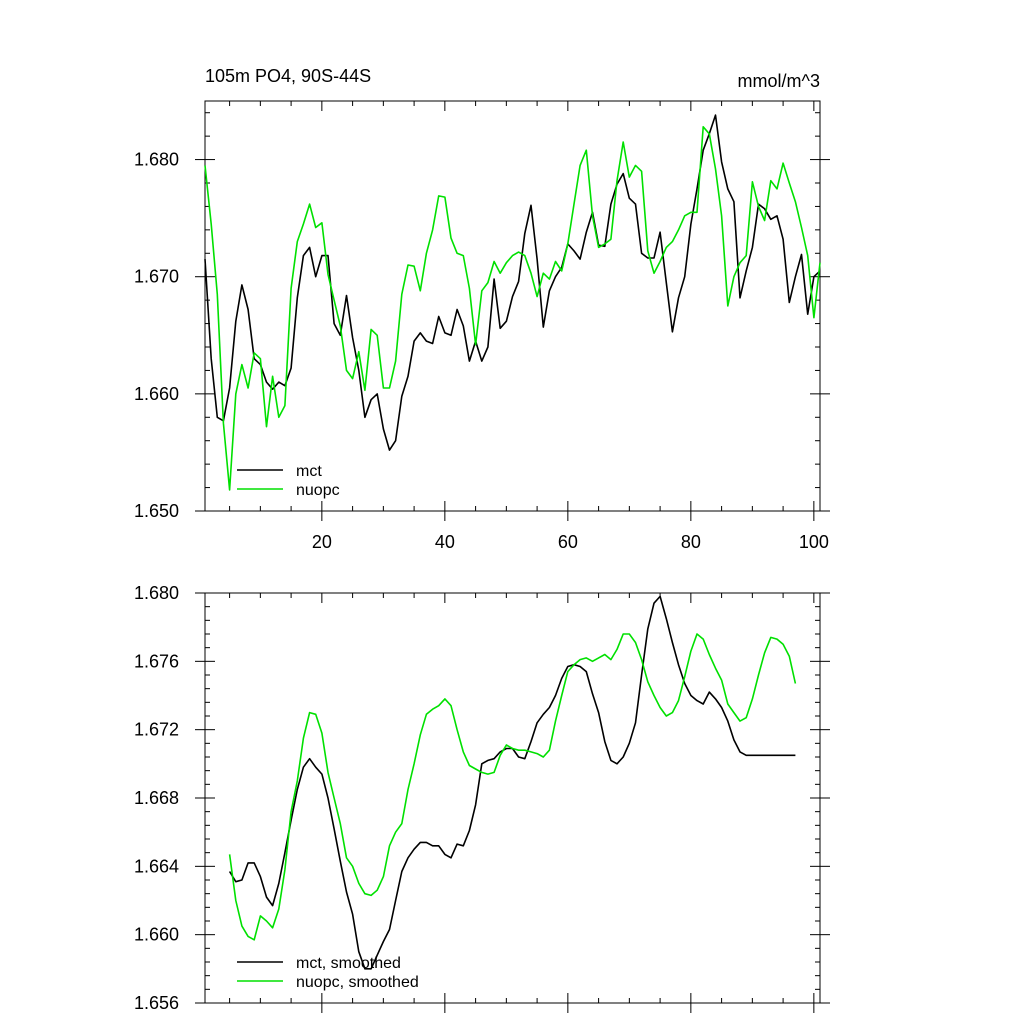 This screenshot has height=1024, width=1024. I want to click on y-tick-label: 1.650, so click(156, 511).